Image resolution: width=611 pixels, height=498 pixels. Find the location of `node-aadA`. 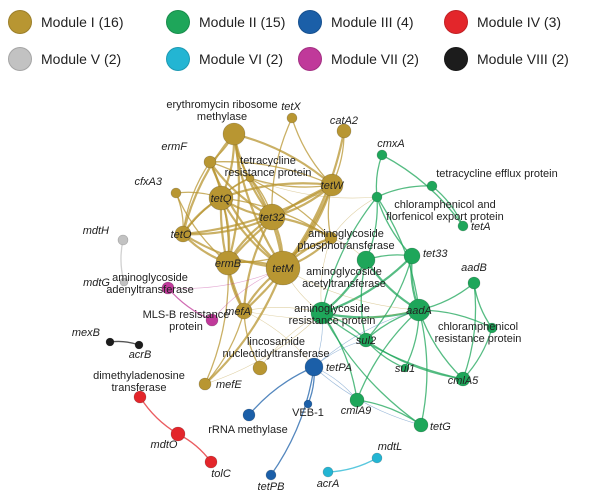

node-aadA is located at coordinates (419, 310).